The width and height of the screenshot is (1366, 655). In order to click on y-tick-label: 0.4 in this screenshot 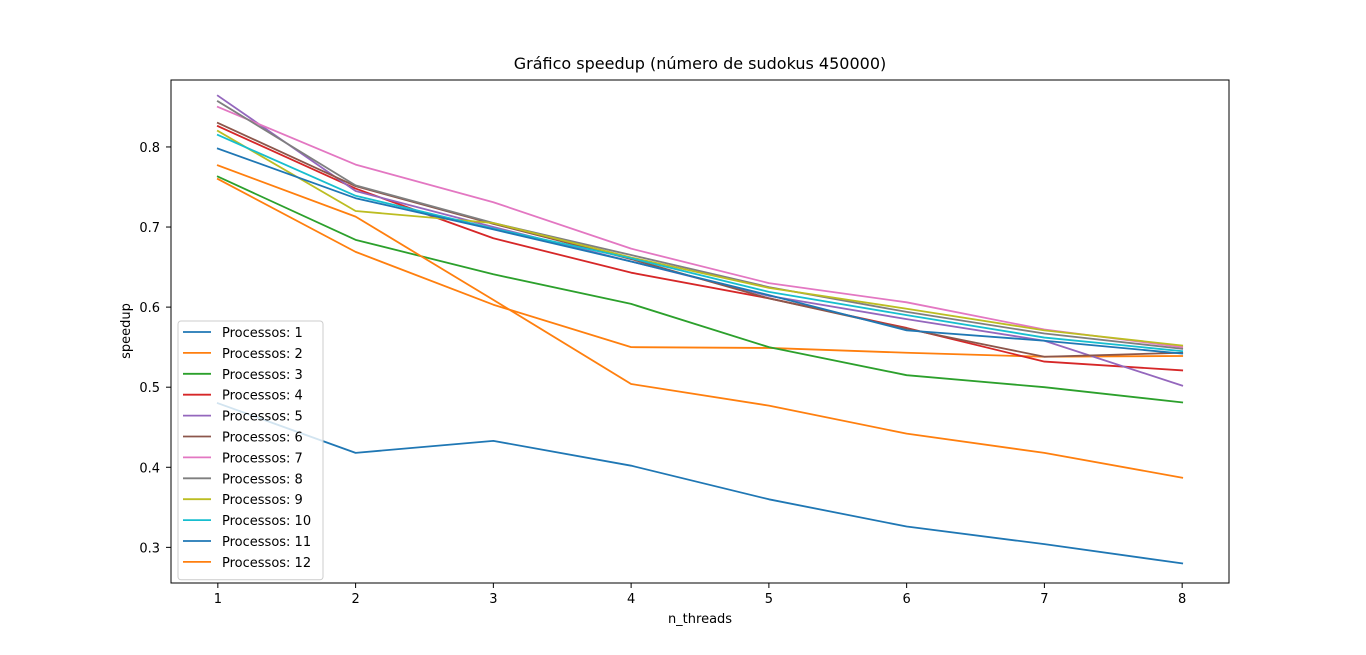, I will do `click(149, 468)`.